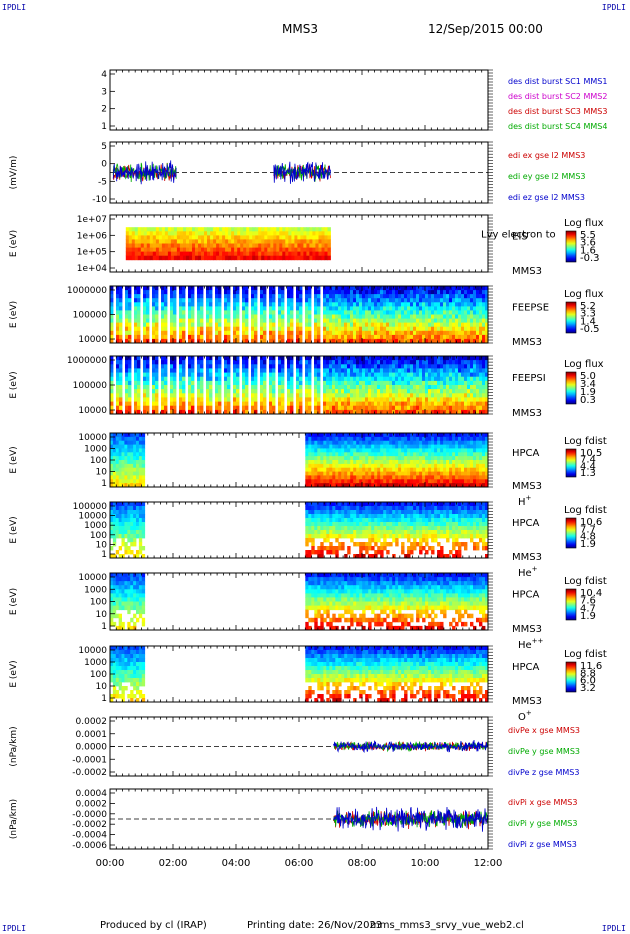  Describe the element at coordinates (531, 644) in the screenshot. I see `species-label-7: He++` at that location.